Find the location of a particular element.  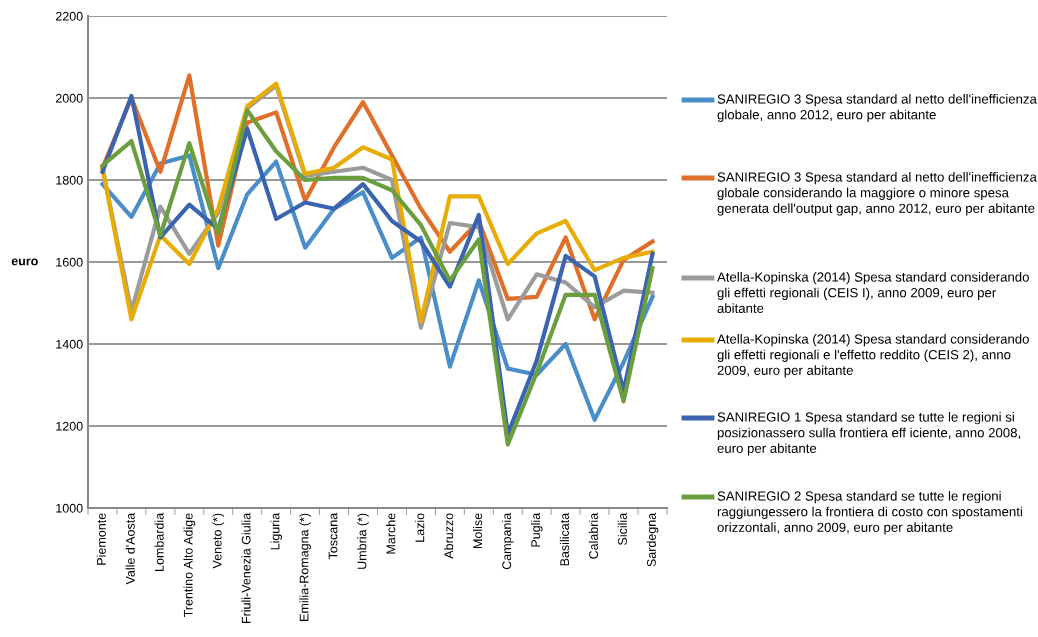

x-tick-label: Veneto (*) is located at coordinates (218, 541).